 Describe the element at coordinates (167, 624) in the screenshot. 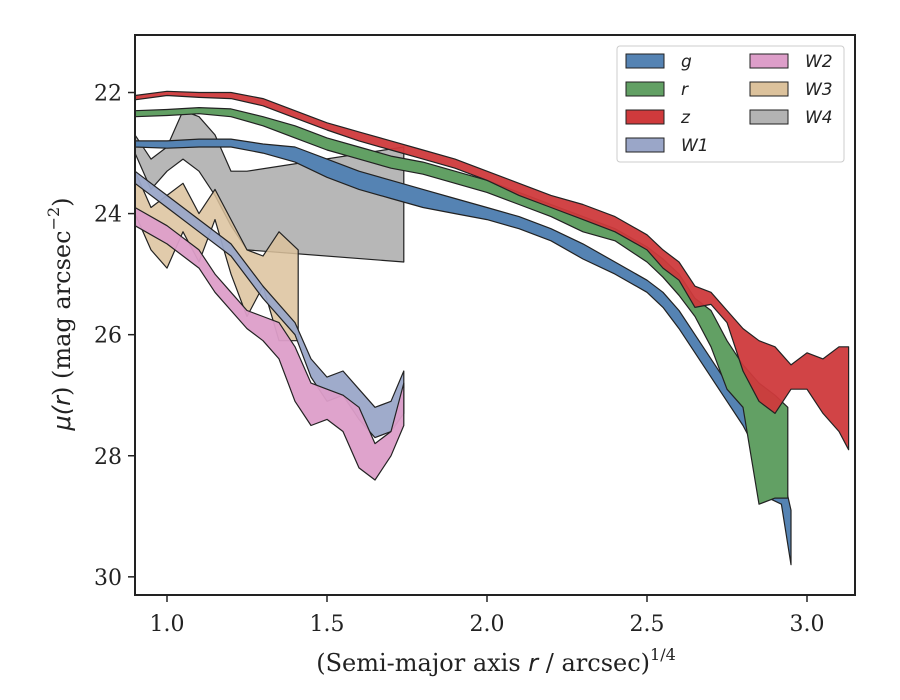

I see `x-tick-label: 1.0` at that location.